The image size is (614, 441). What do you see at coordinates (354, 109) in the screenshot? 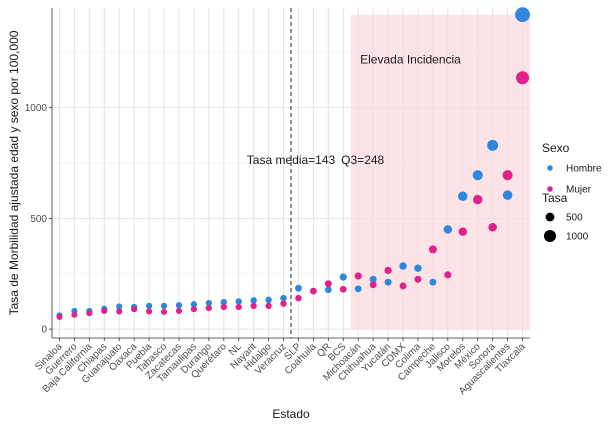
I see `annotations: Tasa media=143 Q3=248 Elevada Incidencia` at bounding box center [354, 109].